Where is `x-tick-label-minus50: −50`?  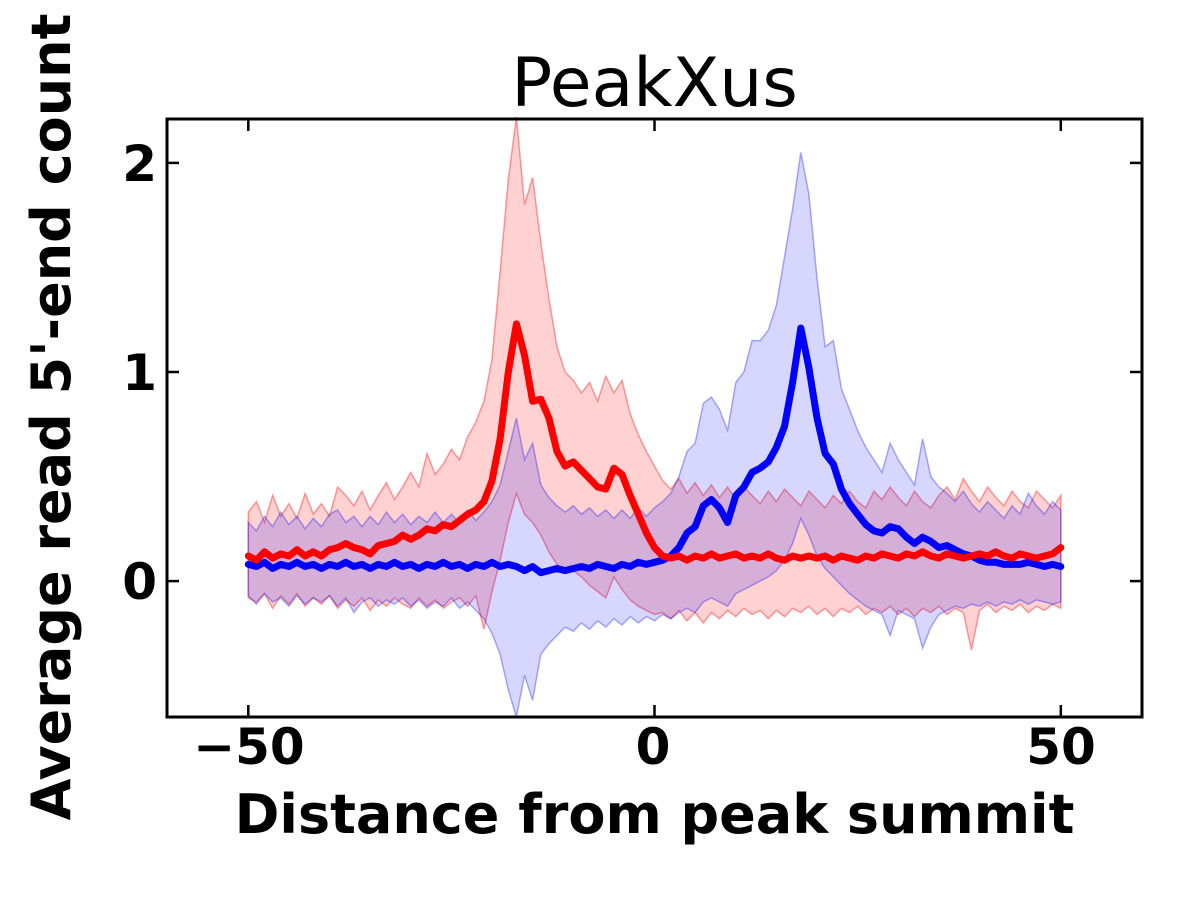
x-tick-label-minus50: −50 is located at coordinates (249, 747).